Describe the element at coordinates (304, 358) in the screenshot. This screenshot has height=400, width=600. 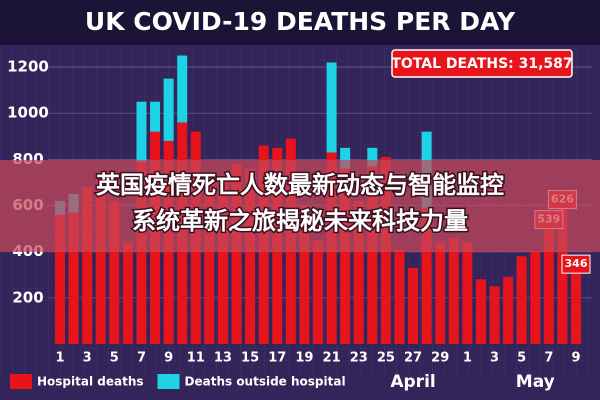
I see `x-tick-label: 19` at that location.